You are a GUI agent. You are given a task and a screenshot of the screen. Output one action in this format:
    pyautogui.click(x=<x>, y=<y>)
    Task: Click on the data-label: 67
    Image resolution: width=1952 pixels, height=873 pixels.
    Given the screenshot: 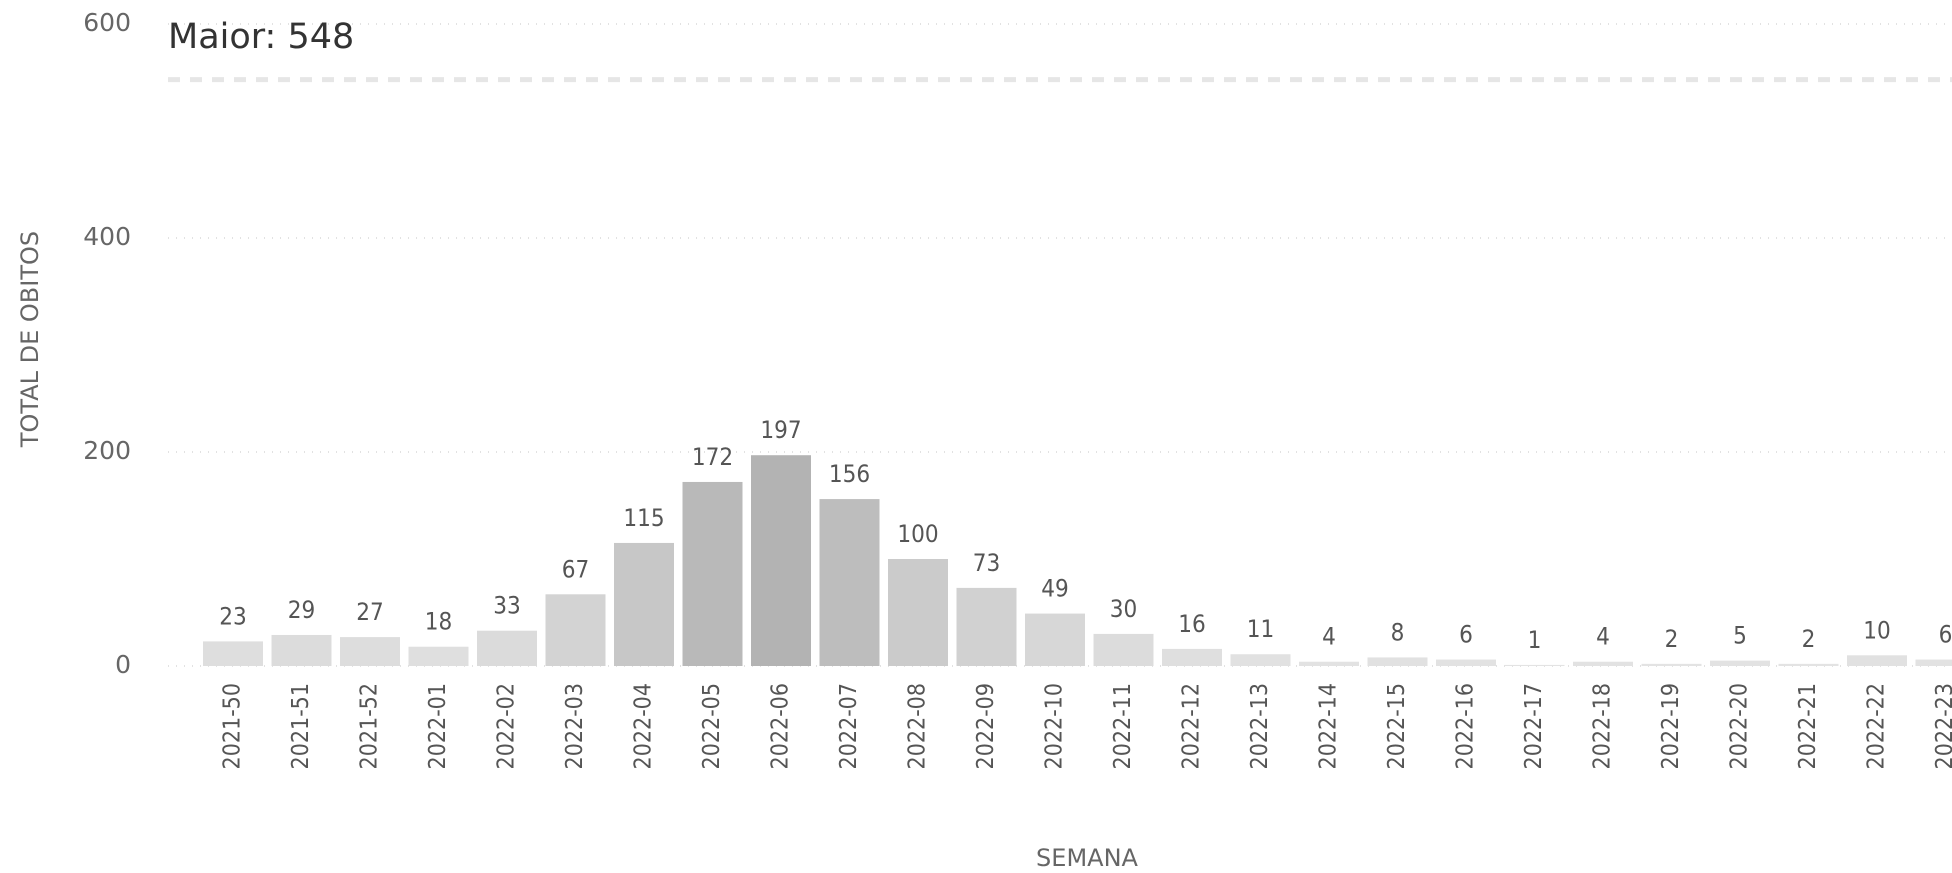 What is the action you would take?
    pyautogui.click(x=575, y=569)
    